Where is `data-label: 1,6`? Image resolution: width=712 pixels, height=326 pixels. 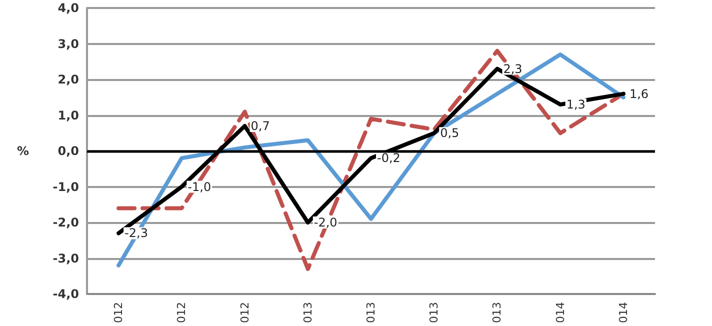 data-label: 1,6 is located at coordinates (639, 93).